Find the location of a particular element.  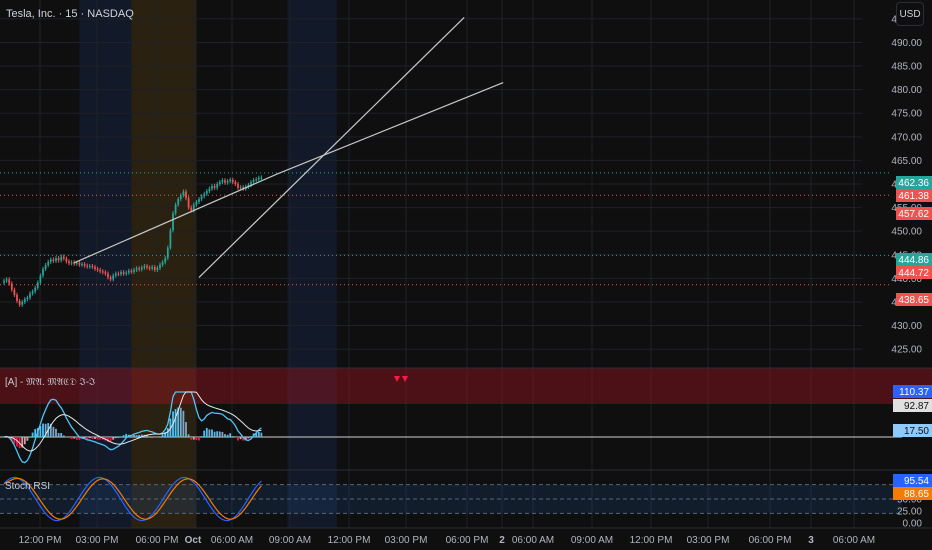

price-tick-label: 430.00 is located at coordinates (906, 326).